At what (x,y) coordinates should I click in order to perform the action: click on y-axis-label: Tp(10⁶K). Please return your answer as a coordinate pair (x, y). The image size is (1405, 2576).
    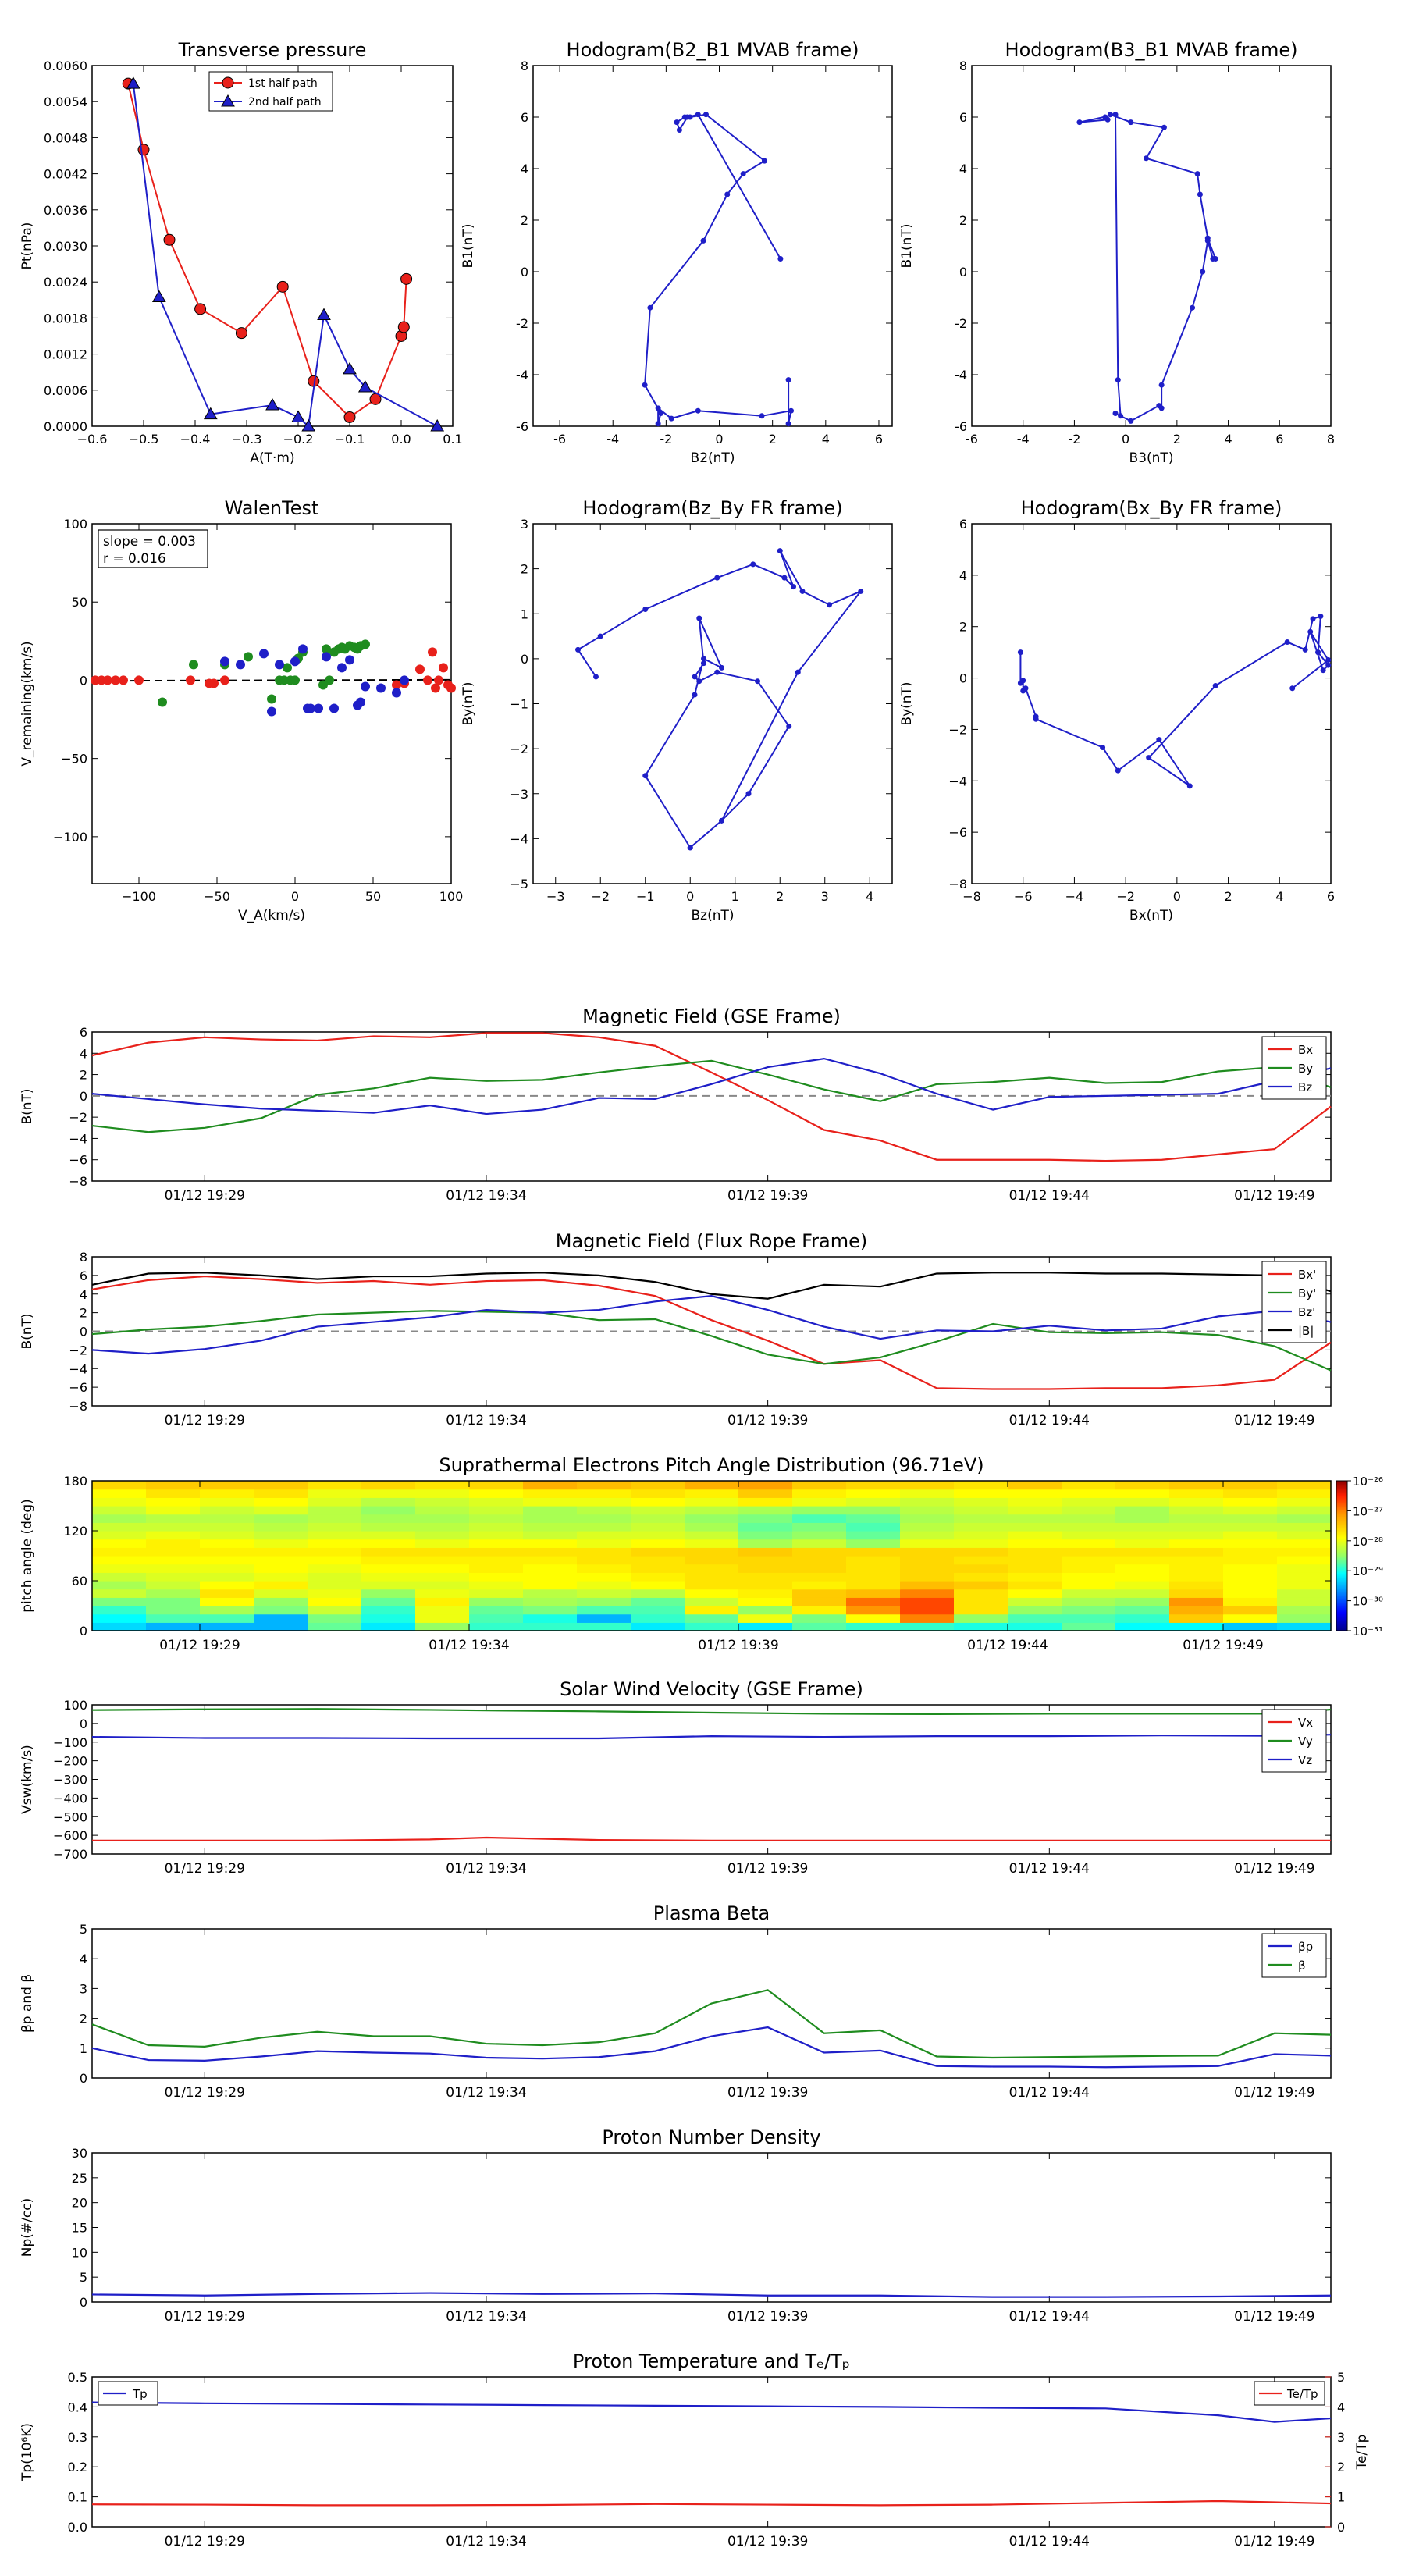
    Looking at the image, I should click on (28, 2452).